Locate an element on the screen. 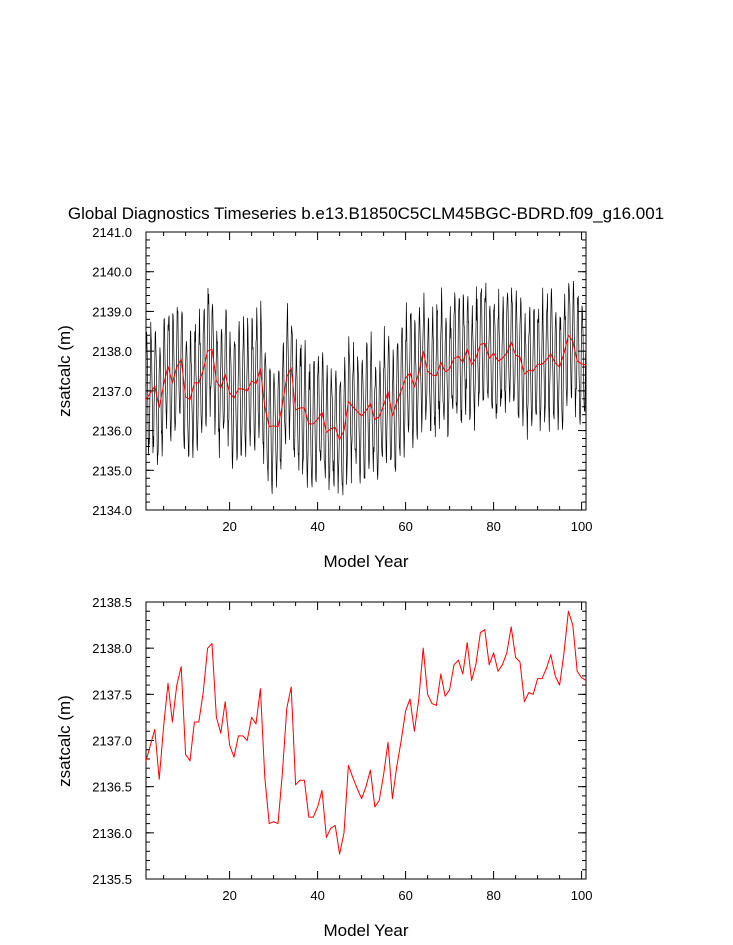 This screenshot has height=945, width=733. top-y-tick-label: 2135.0 is located at coordinates (112, 470).